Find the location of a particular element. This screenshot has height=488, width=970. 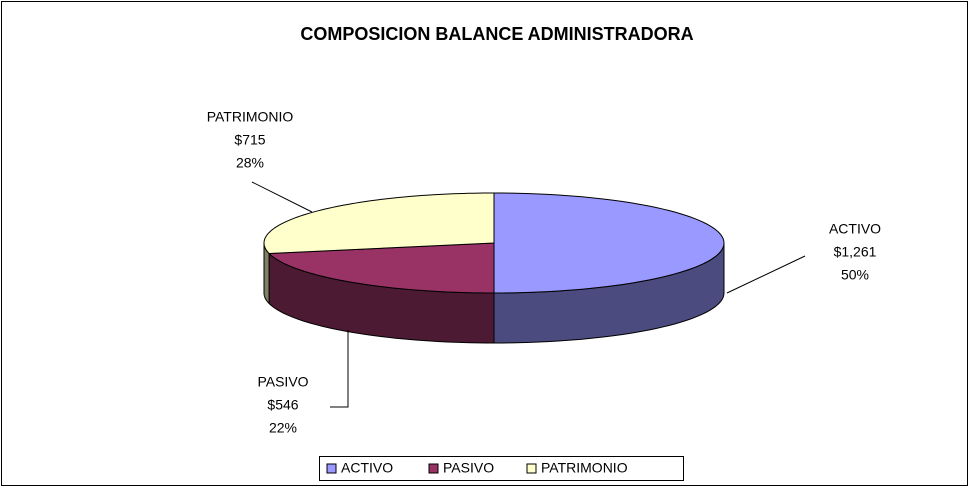

data-label-percent: 50% is located at coordinates (855, 275).